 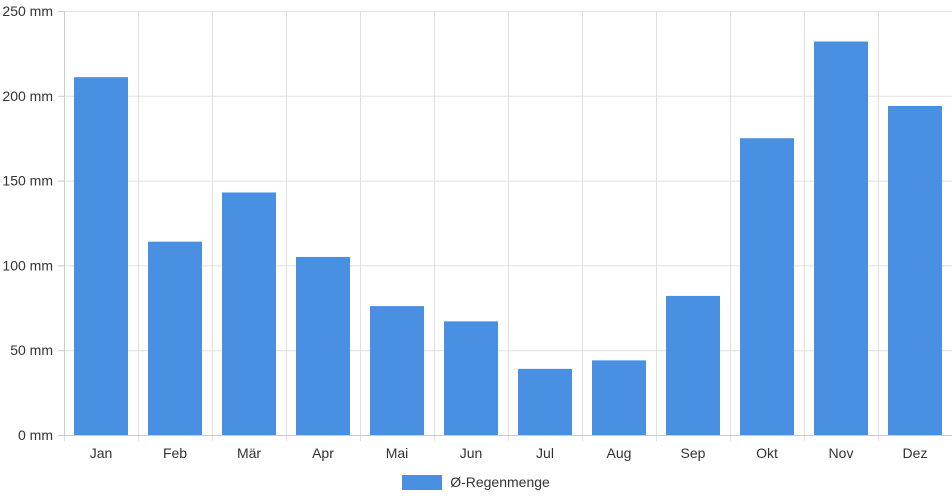 I want to click on legend-swatch, so click(x=422, y=482).